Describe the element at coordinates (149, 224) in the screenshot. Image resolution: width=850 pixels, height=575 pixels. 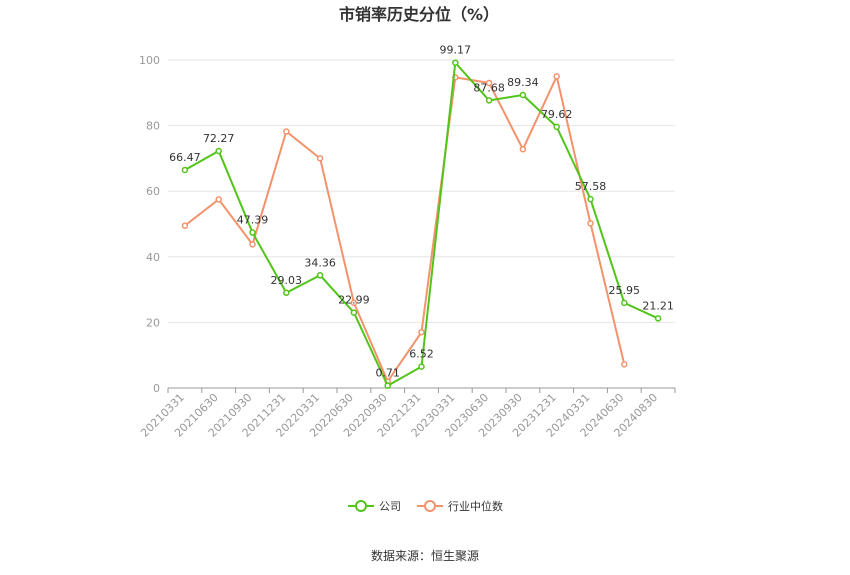
I see `y-axis: 0 20 40 60 80 100` at that location.